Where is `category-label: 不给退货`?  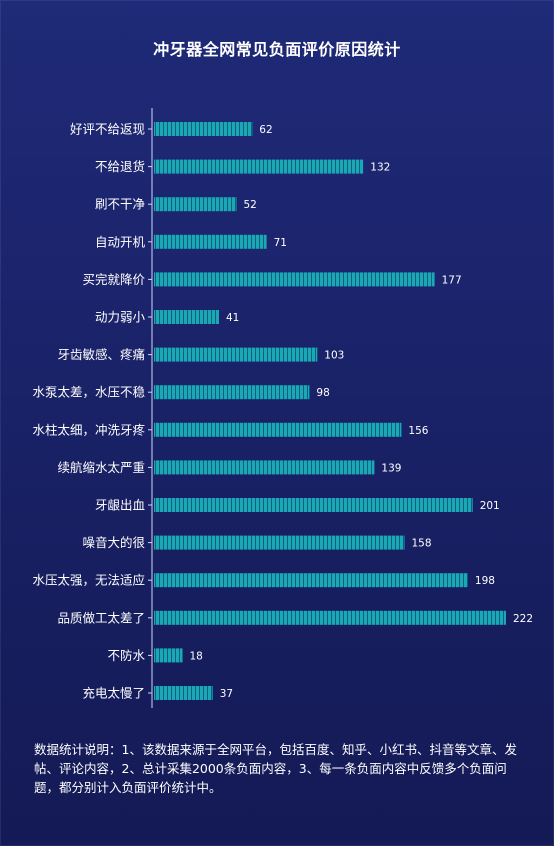
category-label: 不给退货 is located at coordinates (120, 166).